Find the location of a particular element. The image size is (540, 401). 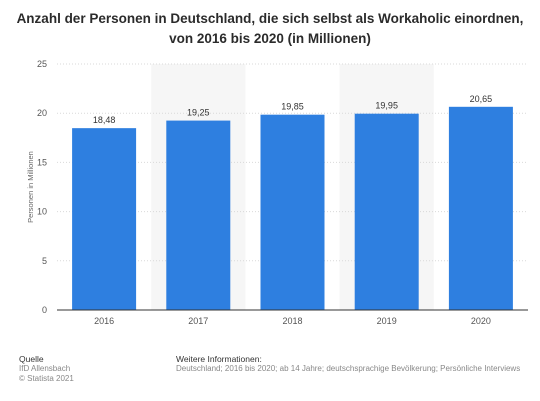

y-tick-label: 5 is located at coordinates (44, 261).